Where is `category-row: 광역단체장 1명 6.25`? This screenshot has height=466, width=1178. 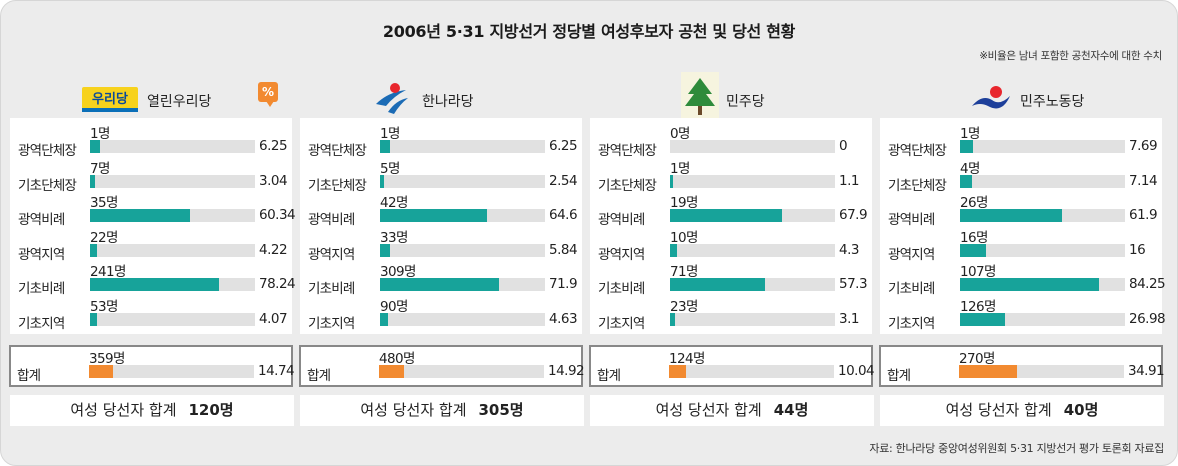
category-row: 광역단체장 1명 6.25 is located at coordinates (151, 141).